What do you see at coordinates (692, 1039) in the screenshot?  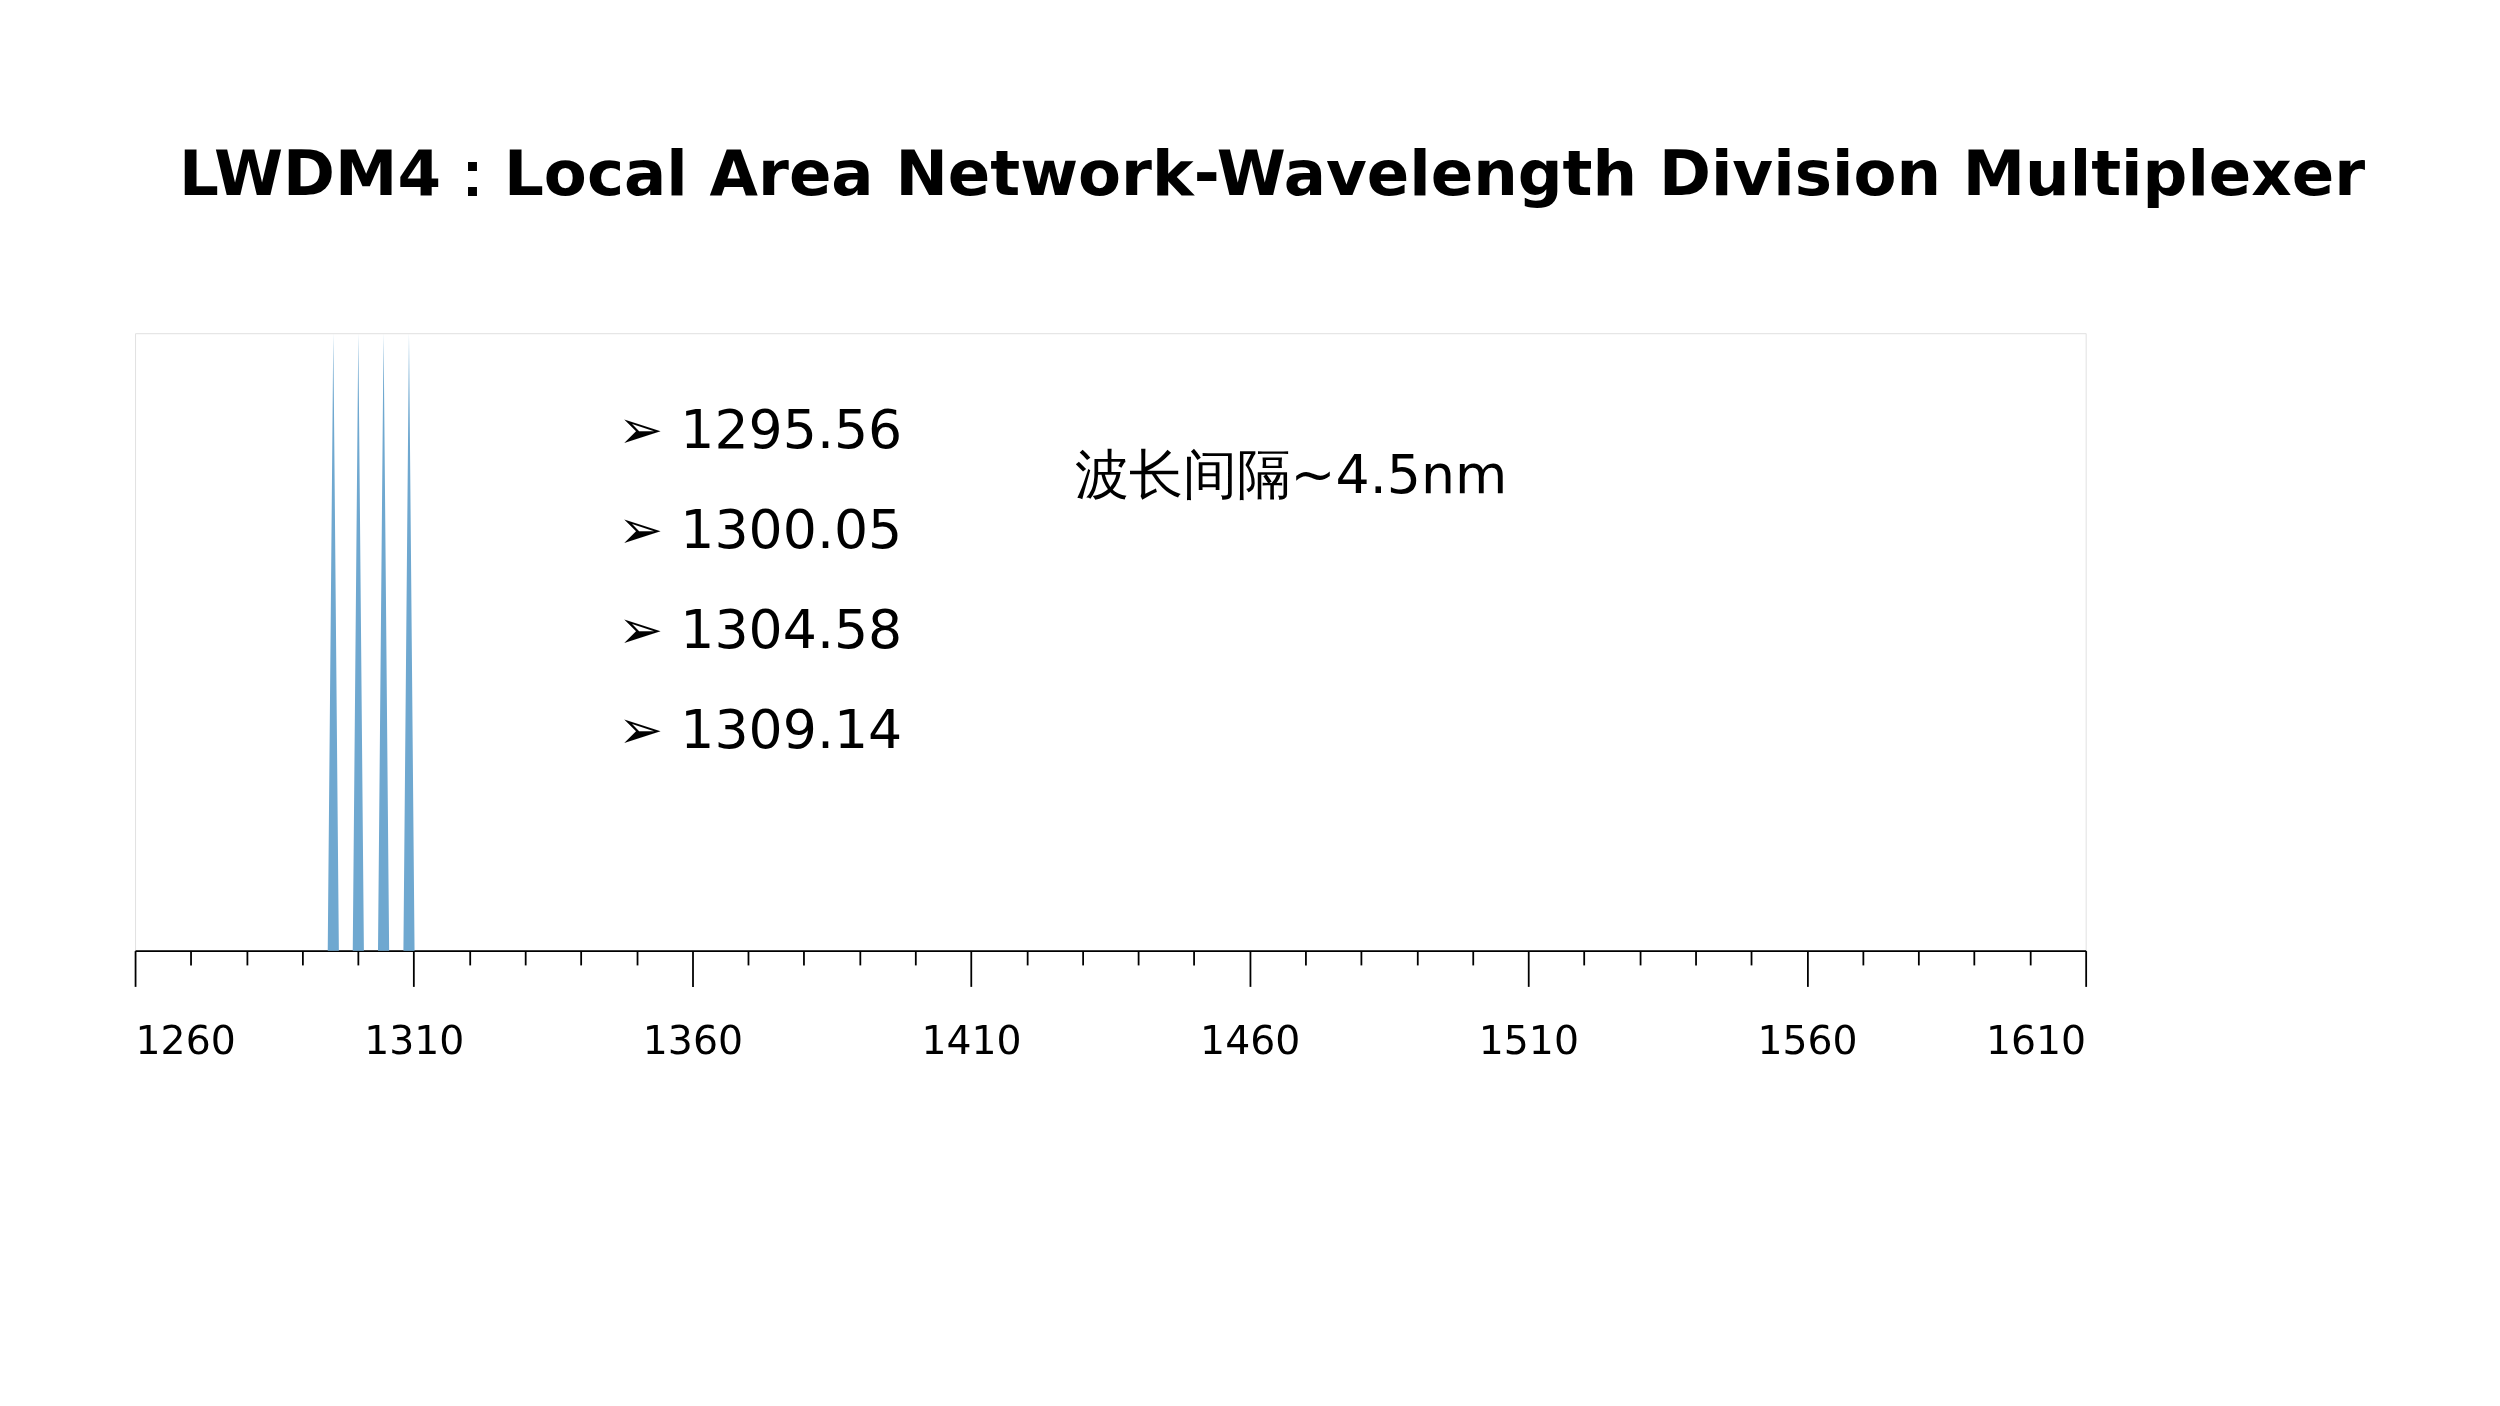 I see `x-tick-label: 1360` at bounding box center [692, 1039].